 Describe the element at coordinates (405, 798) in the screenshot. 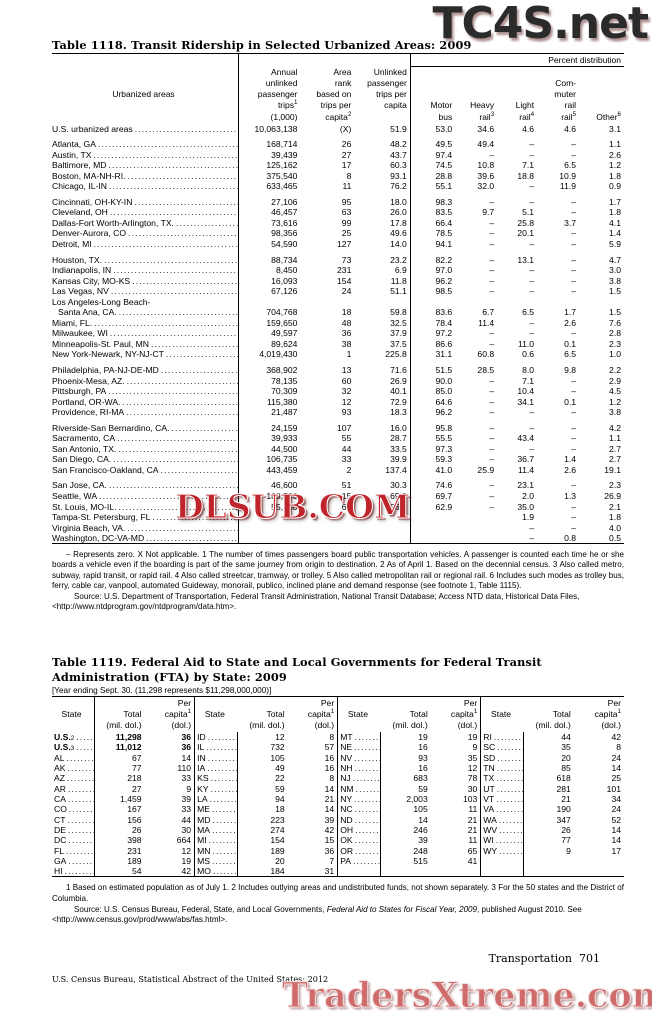

I see `cell-total: 2,003` at that location.